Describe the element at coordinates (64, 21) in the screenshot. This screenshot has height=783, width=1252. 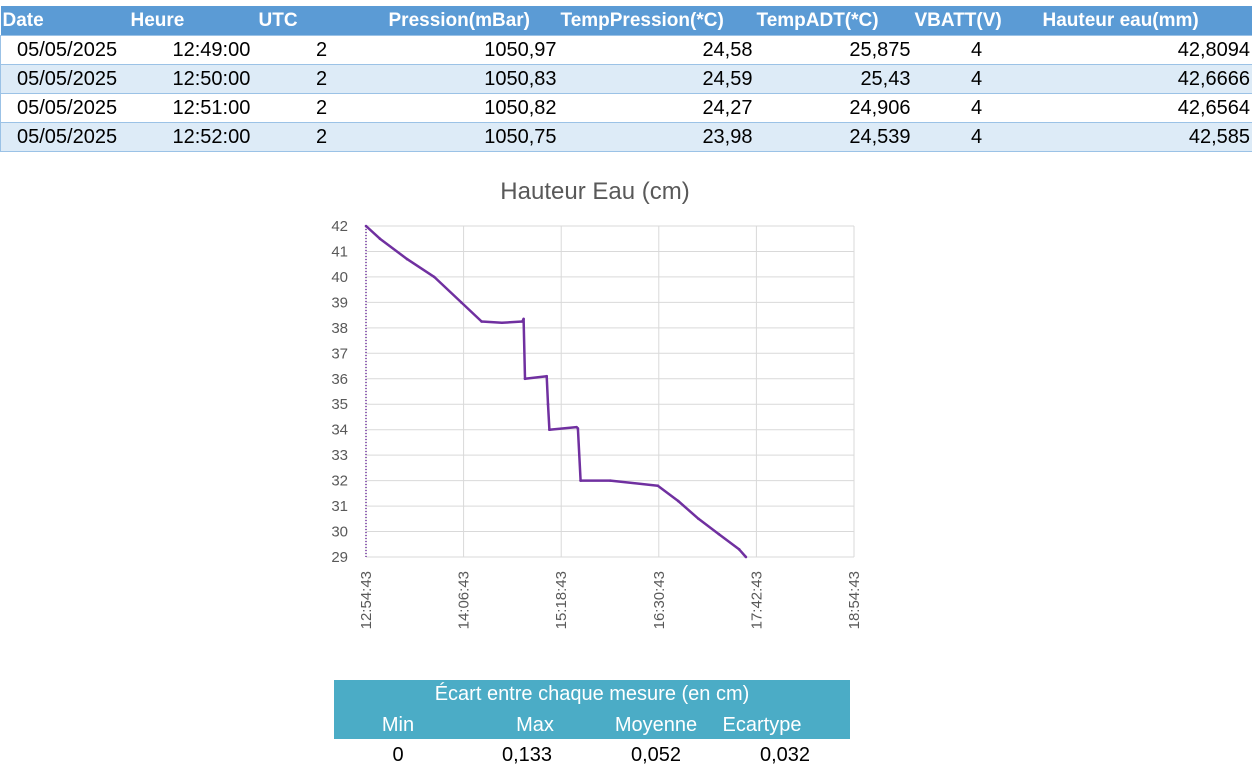
I see `header-date: Date` at that location.